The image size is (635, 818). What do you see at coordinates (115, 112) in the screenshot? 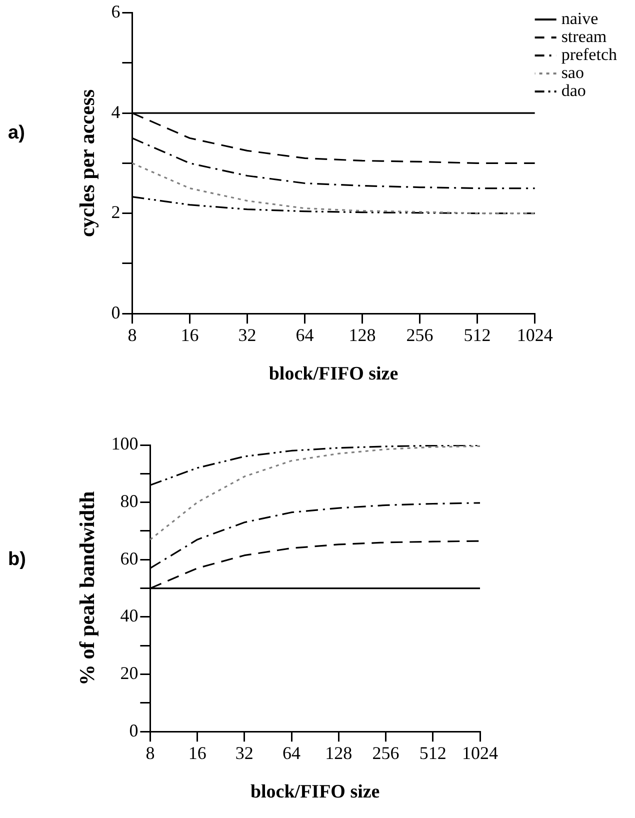
I see `y-tick-label: 4` at bounding box center [115, 112].